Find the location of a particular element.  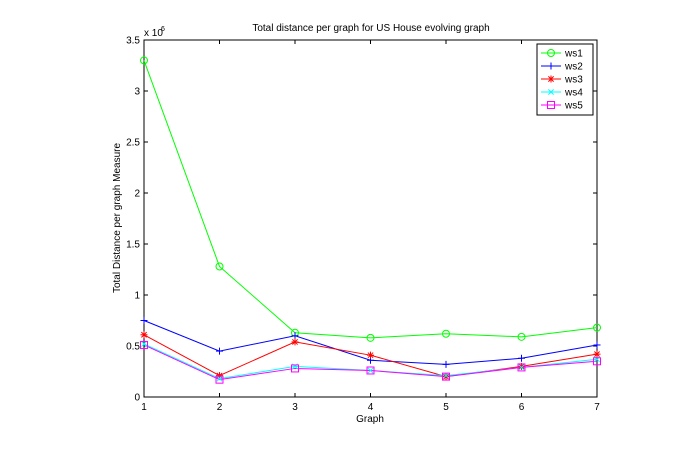

legend-label: ws2 is located at coordinates (573, 67).